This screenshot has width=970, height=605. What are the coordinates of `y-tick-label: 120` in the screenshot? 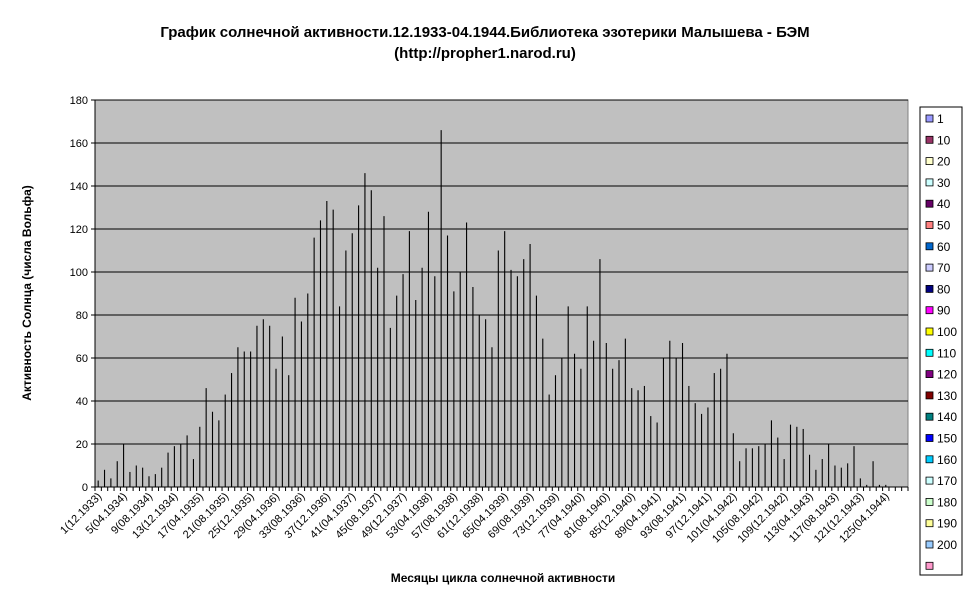 It's located at (79, 230).